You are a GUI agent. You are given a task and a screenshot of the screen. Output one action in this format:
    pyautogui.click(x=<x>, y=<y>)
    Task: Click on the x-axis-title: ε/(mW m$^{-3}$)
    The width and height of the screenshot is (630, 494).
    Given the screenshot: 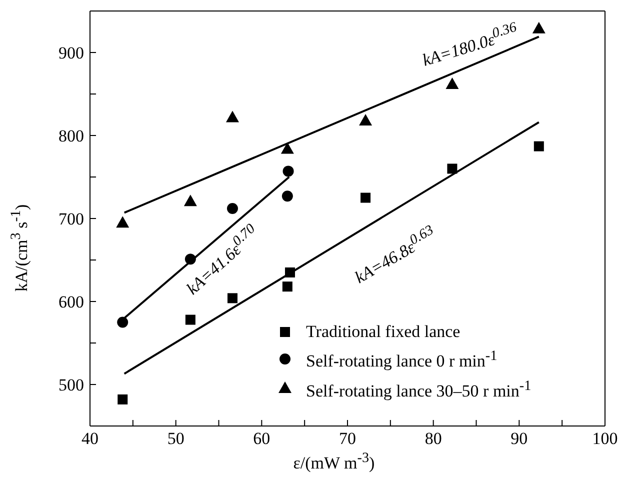 What is the action you would take?
    pyautogui.click(x=334, y=462)
    